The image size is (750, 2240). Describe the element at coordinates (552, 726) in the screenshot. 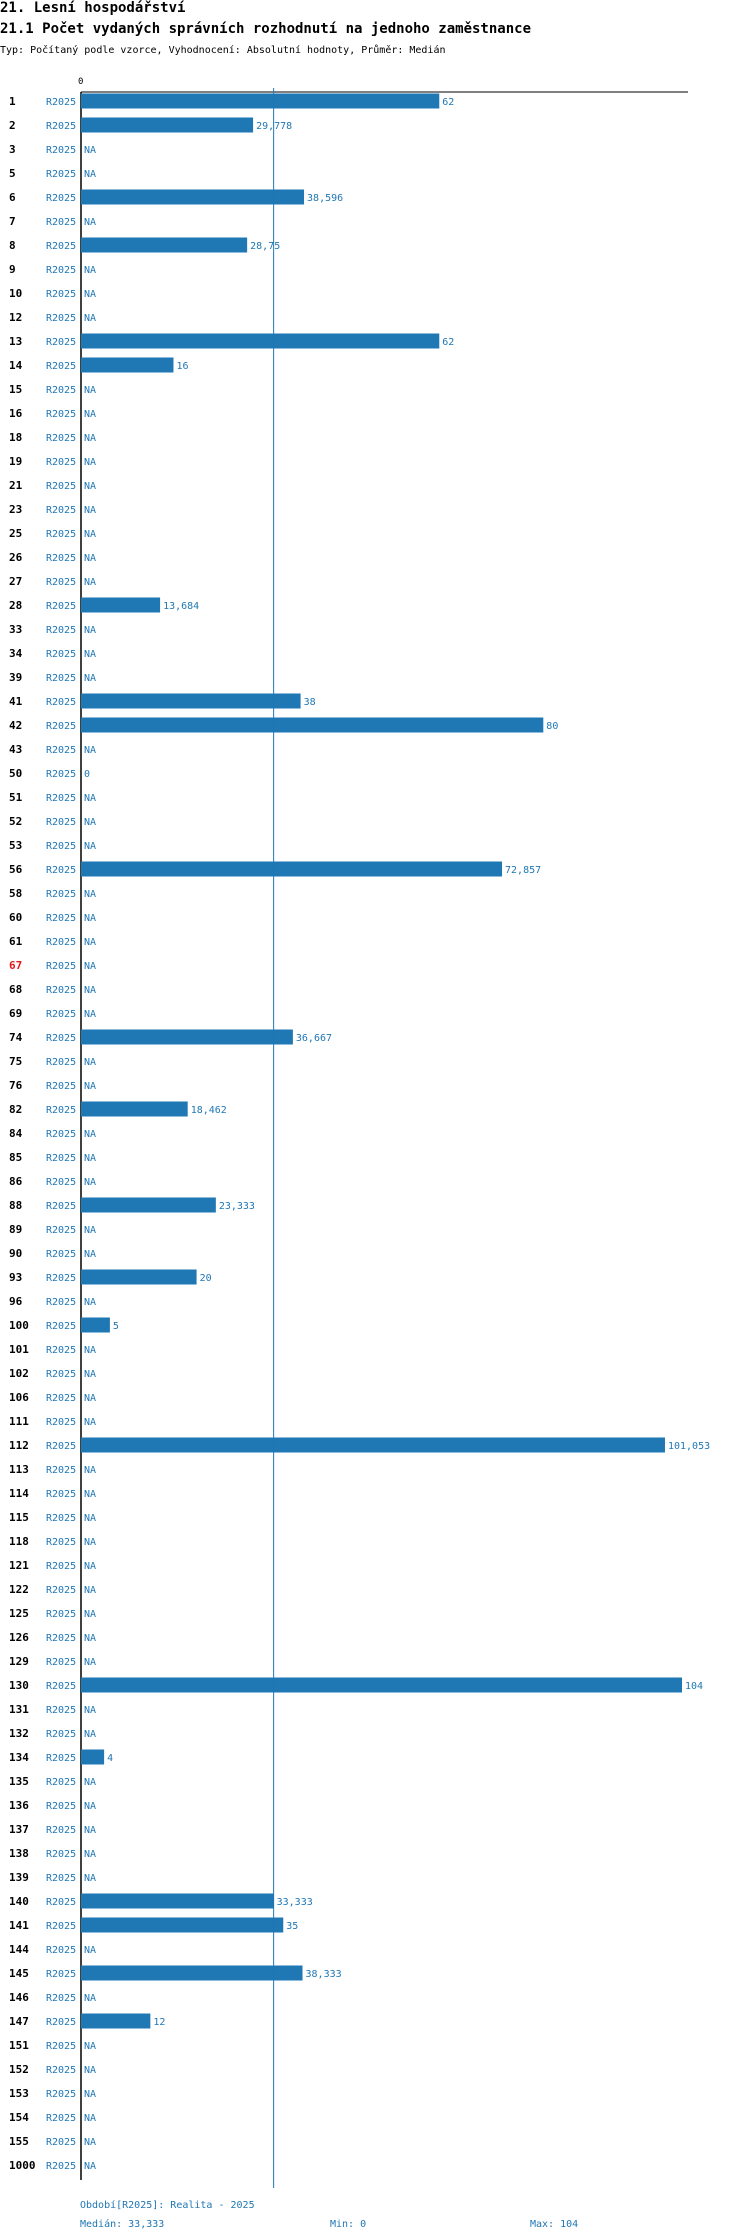

I see `value-label: 80` at that location.